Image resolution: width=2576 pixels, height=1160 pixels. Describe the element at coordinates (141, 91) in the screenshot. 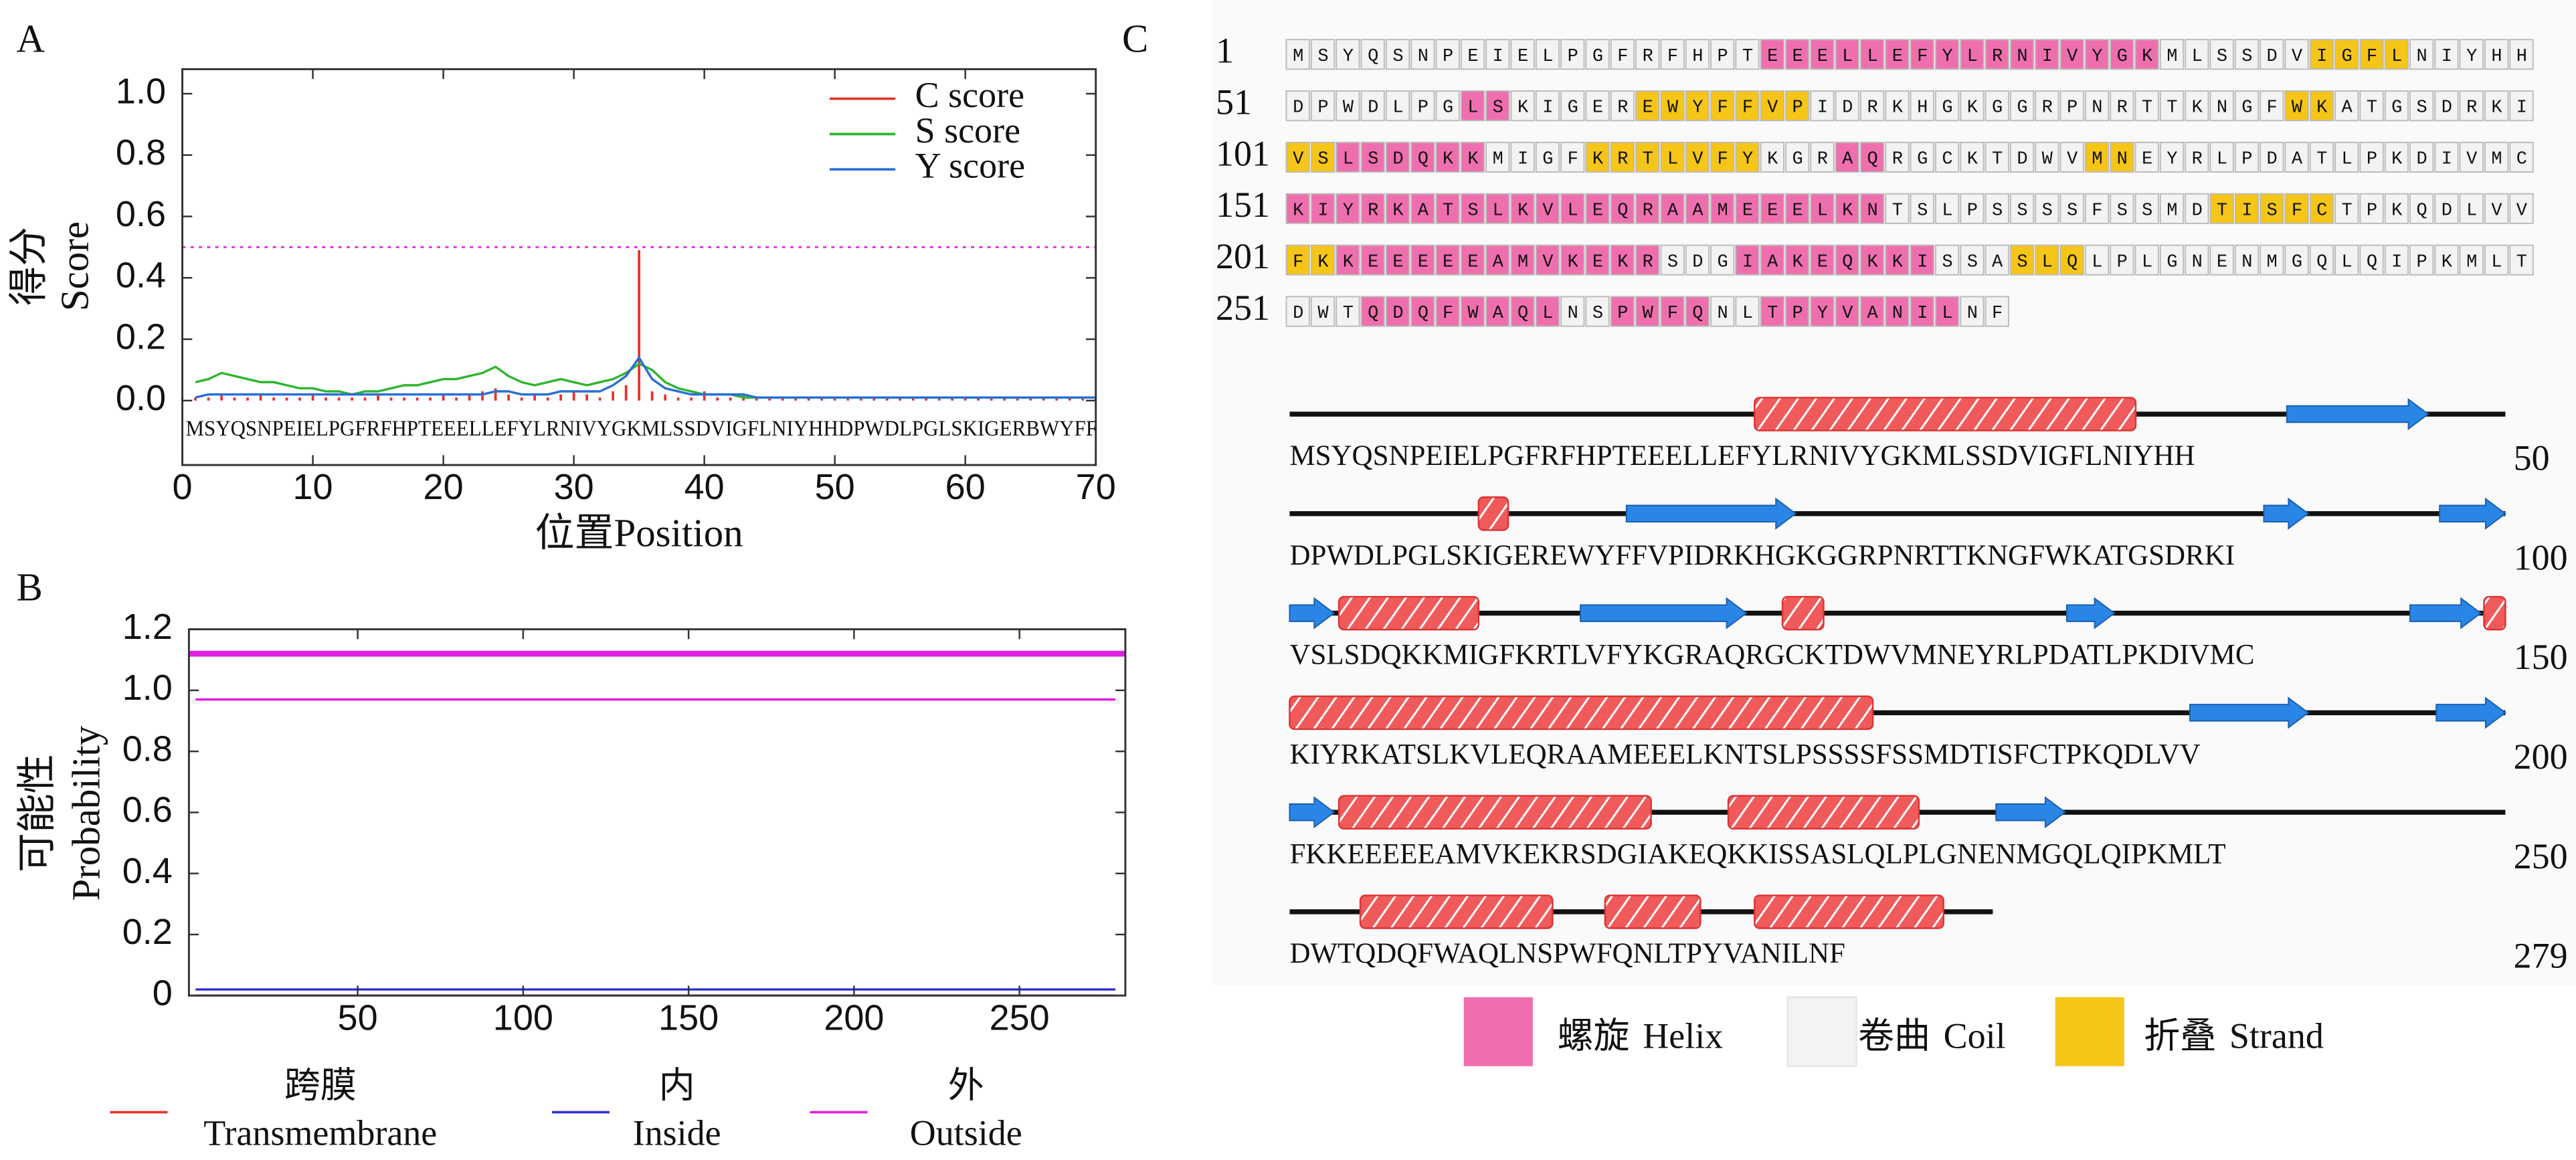

I see `y-tick-label: 1.0` at that location.